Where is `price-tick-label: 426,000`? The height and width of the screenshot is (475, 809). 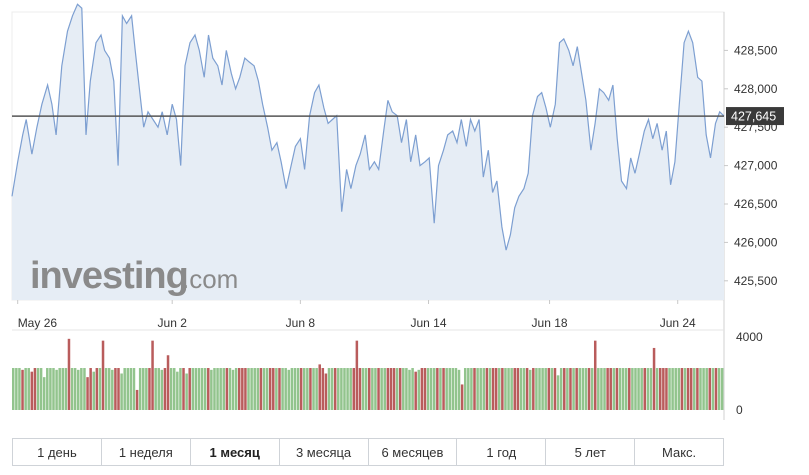
price-tick-label: 426,000 is located at coordinates (756, 242).